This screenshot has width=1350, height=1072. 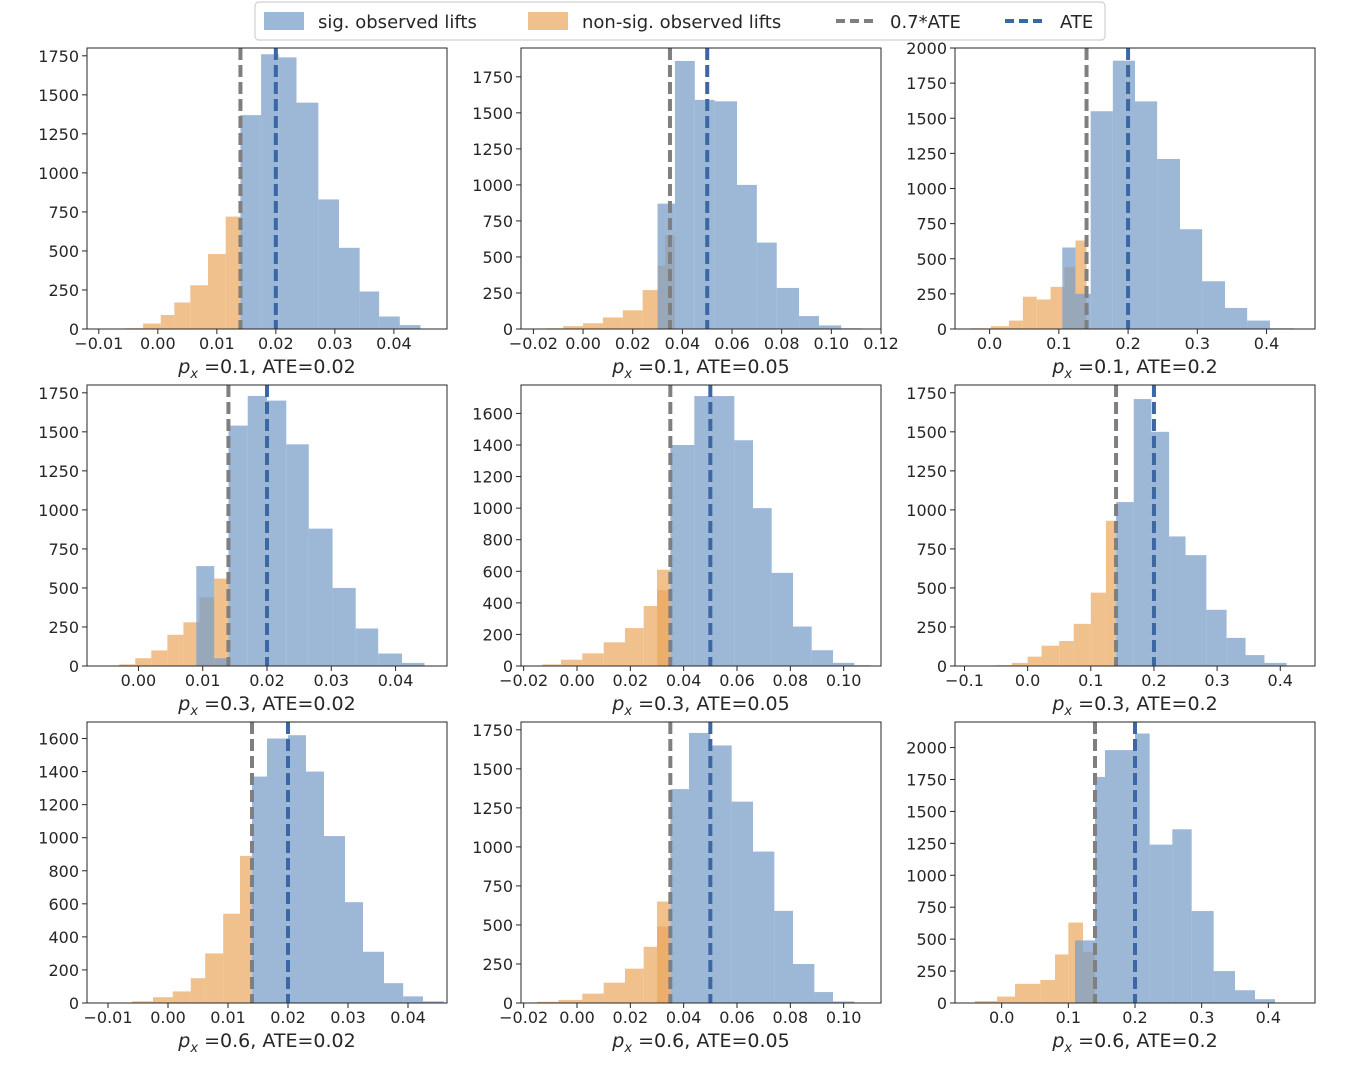 I want to click on x-tick-label: 0.00, so click(x=168, y=1017).